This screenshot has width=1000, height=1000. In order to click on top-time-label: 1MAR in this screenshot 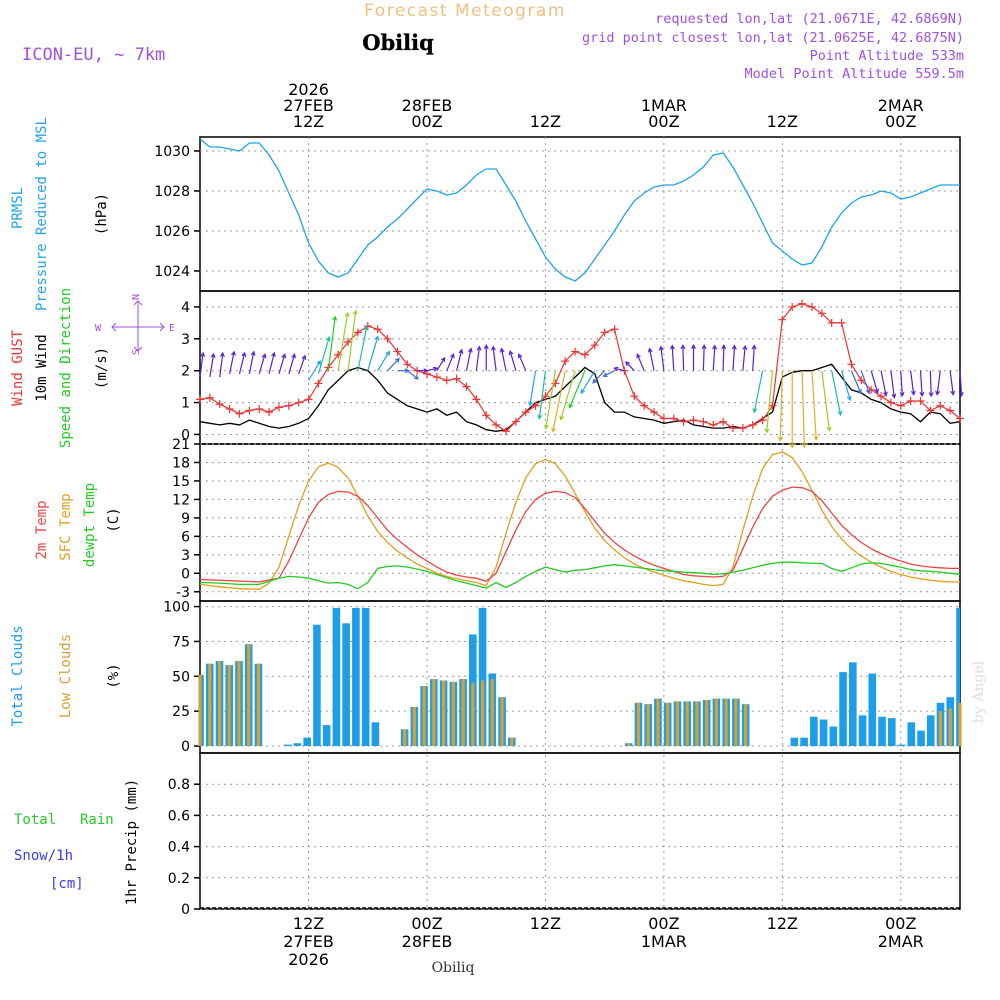, I will do `click(664, 105)`.